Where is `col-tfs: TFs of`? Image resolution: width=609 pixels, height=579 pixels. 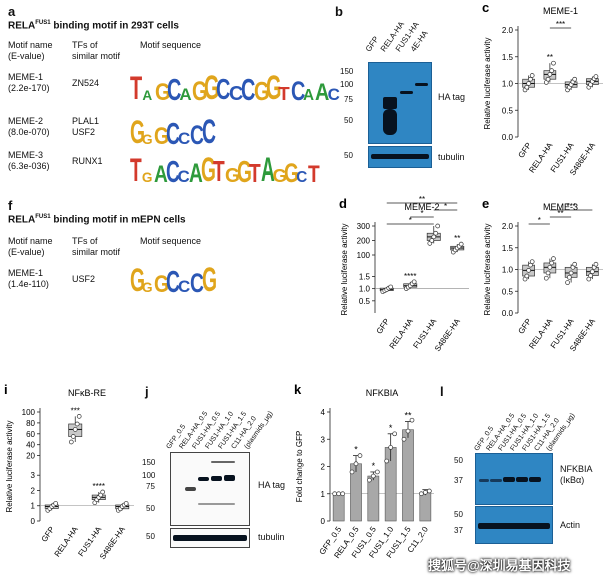
col-tfs: TFs of is located at coordinates (85, 241).